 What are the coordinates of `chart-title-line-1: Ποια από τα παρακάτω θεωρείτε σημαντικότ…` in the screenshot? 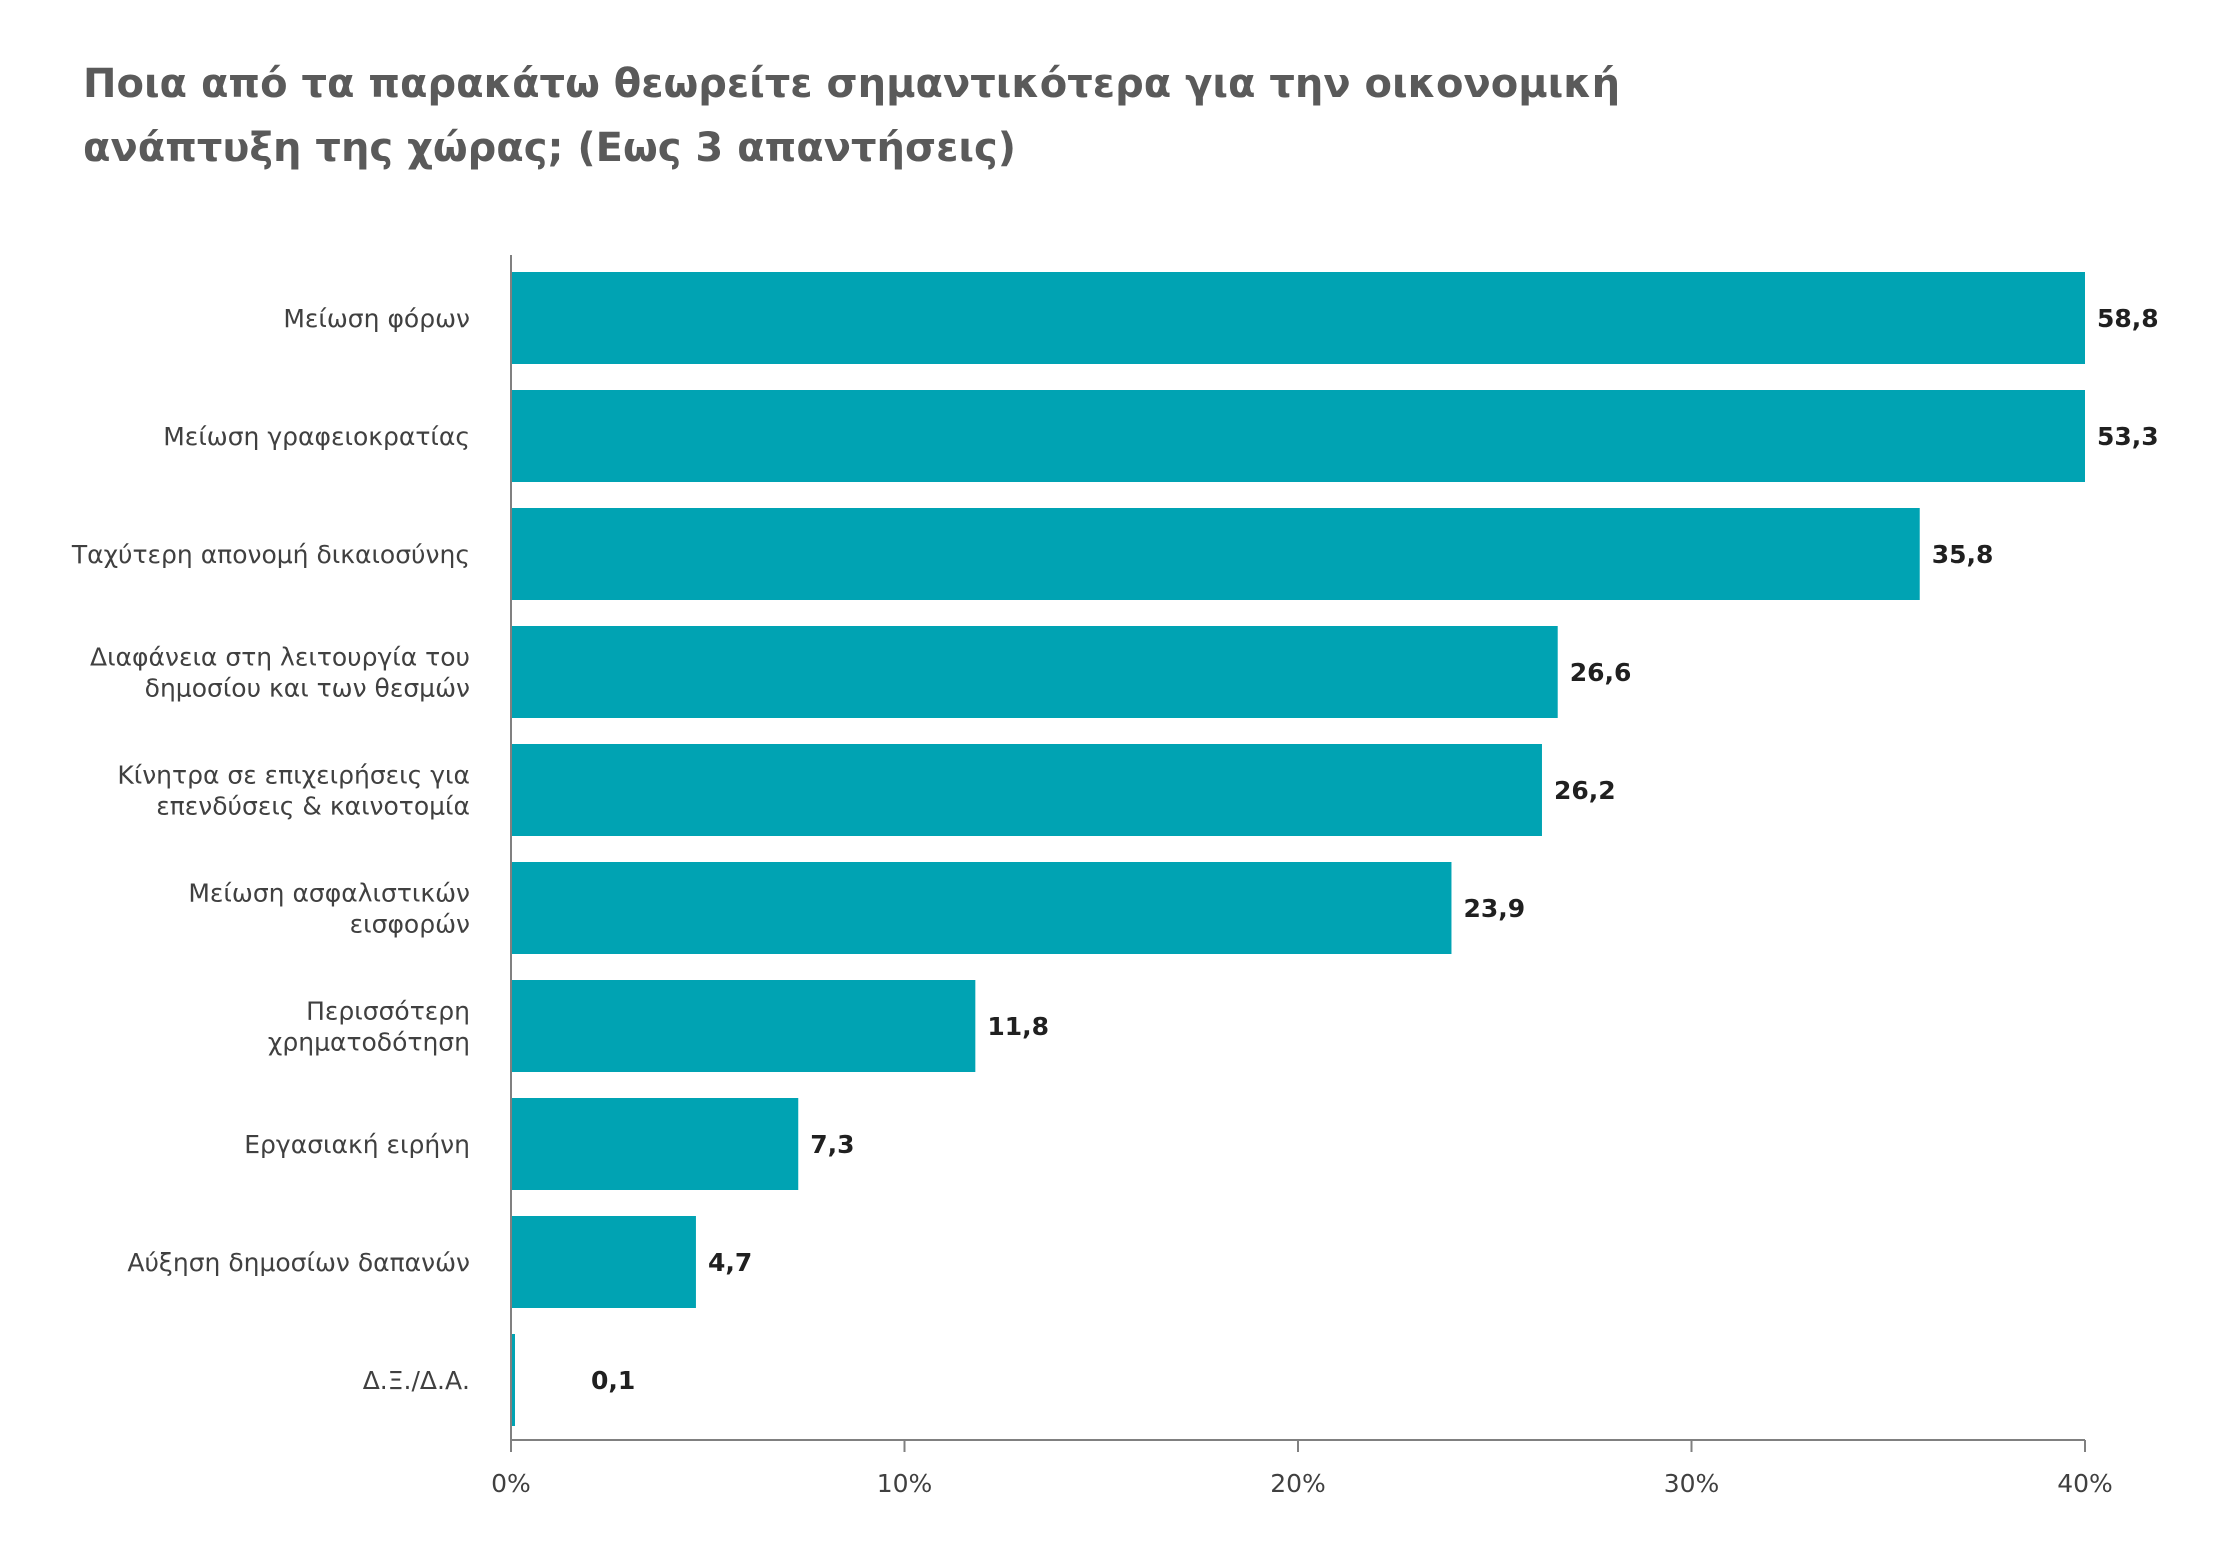 It's located at (852, 84).